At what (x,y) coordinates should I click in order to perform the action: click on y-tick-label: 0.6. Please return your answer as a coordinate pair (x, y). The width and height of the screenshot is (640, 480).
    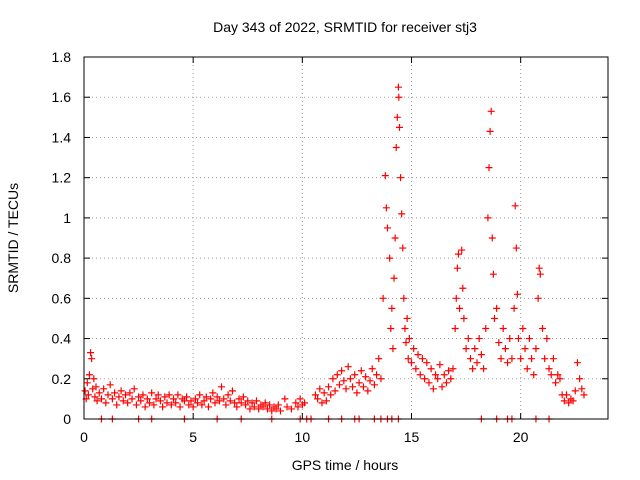
    Looking at the image, I should click on (62, 298).